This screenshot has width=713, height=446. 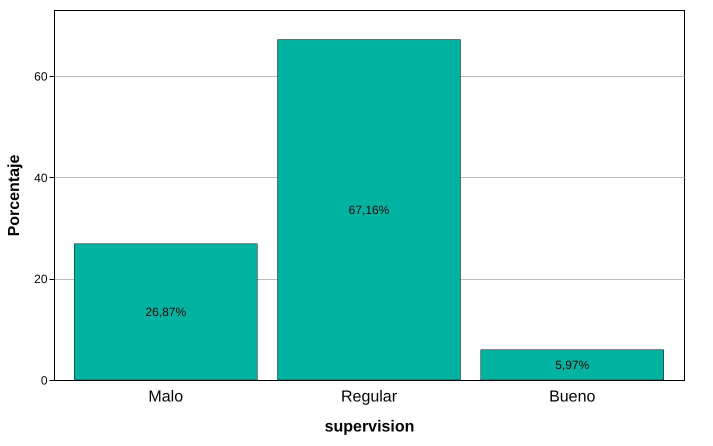 What do you see at coordinates (44, 381) in the screenshot?
I see `y-tick-label: 0` at bounding box center [44, 381].